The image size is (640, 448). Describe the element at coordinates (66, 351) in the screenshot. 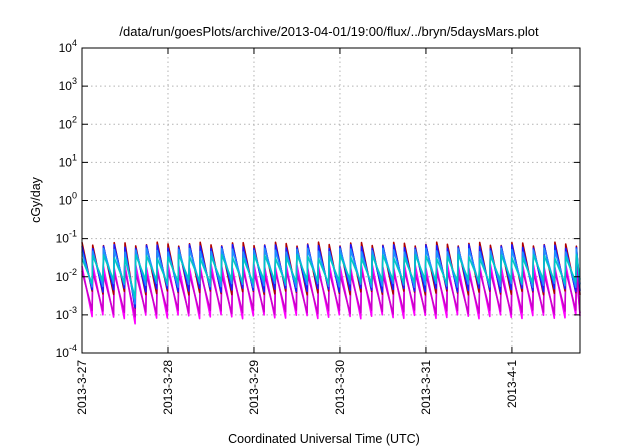

I see `y-tick-label: 10⁻⁴` at that location.